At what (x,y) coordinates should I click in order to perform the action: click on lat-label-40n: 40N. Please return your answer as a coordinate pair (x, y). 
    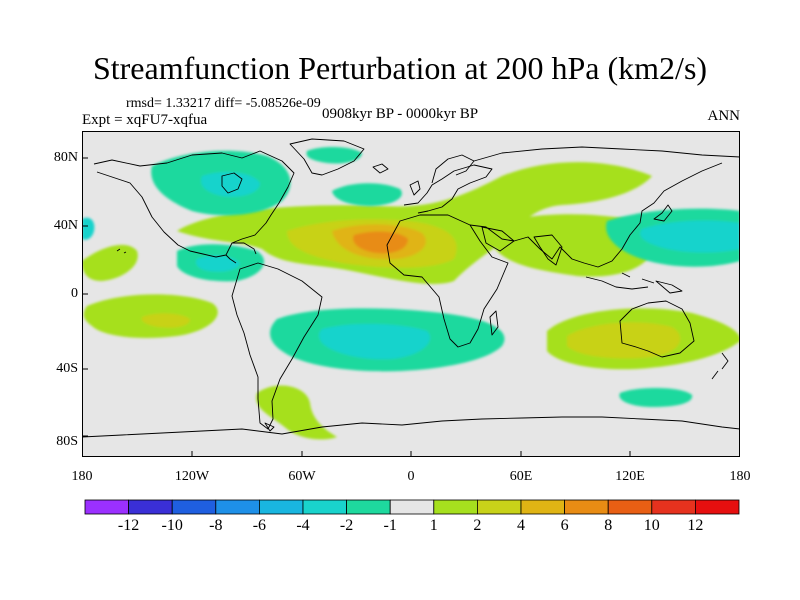
    Looking at the image, I should click on (65, 225).